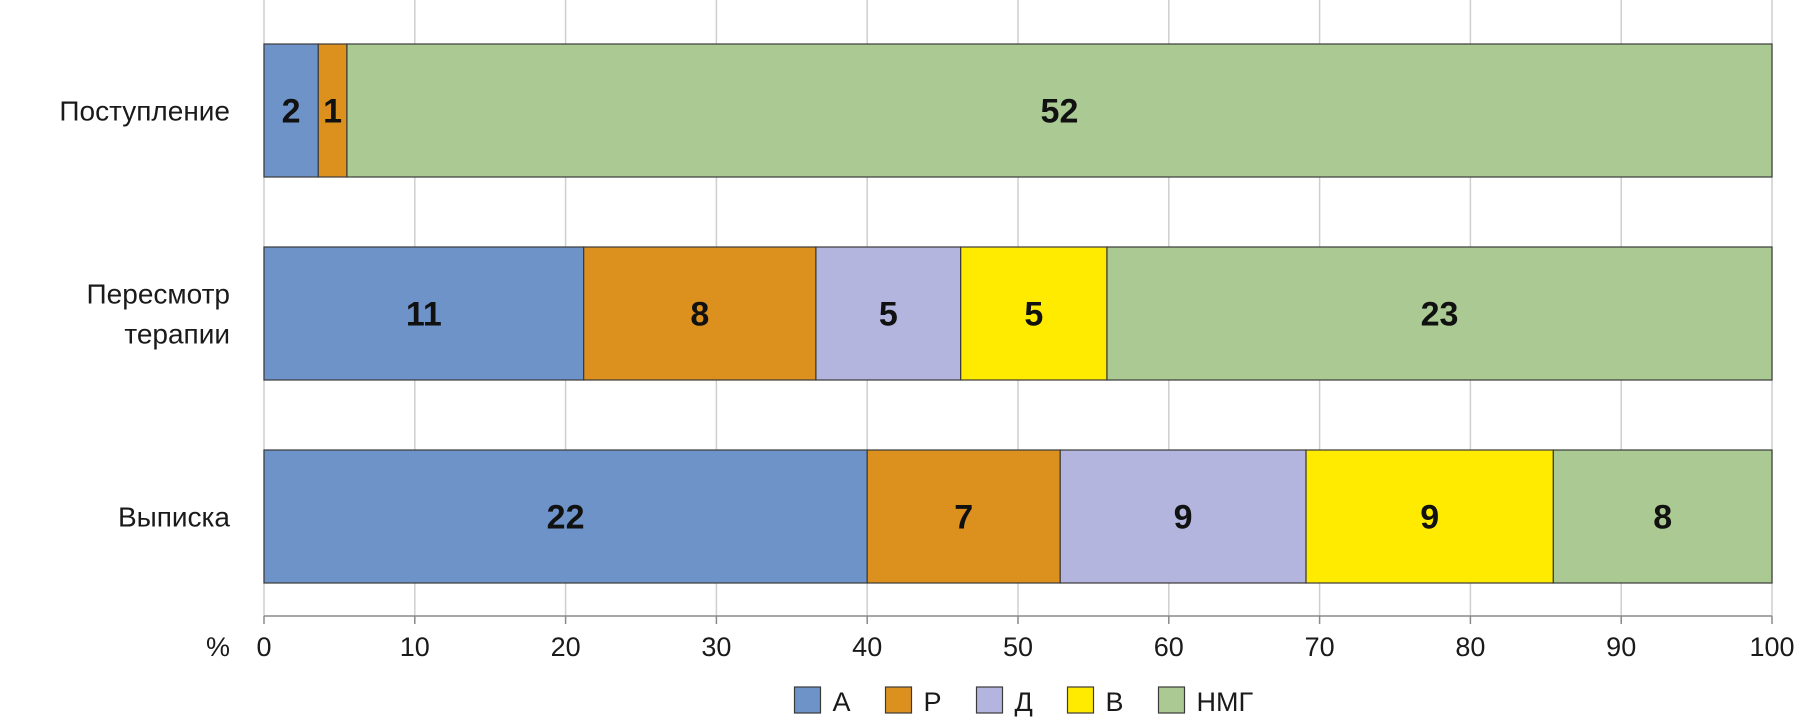 This screenshot has width=1796, height=726. I want to click on category-label: Поступление, so click(144, 111).